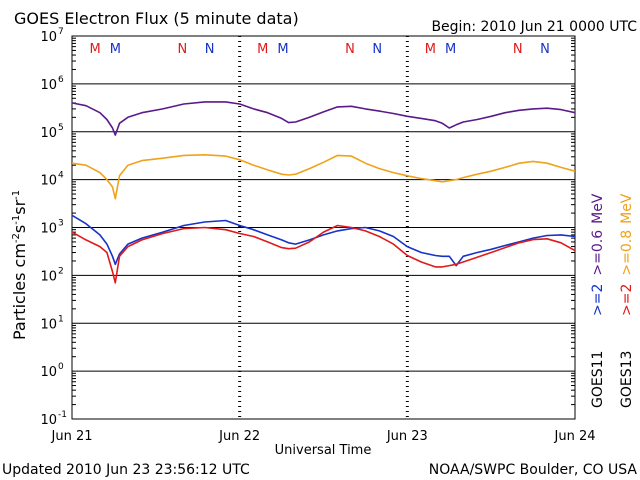  Describe the element at coordinates (627, 379) in the screenshot. I see `legend-goes13: GOES13` at that location.